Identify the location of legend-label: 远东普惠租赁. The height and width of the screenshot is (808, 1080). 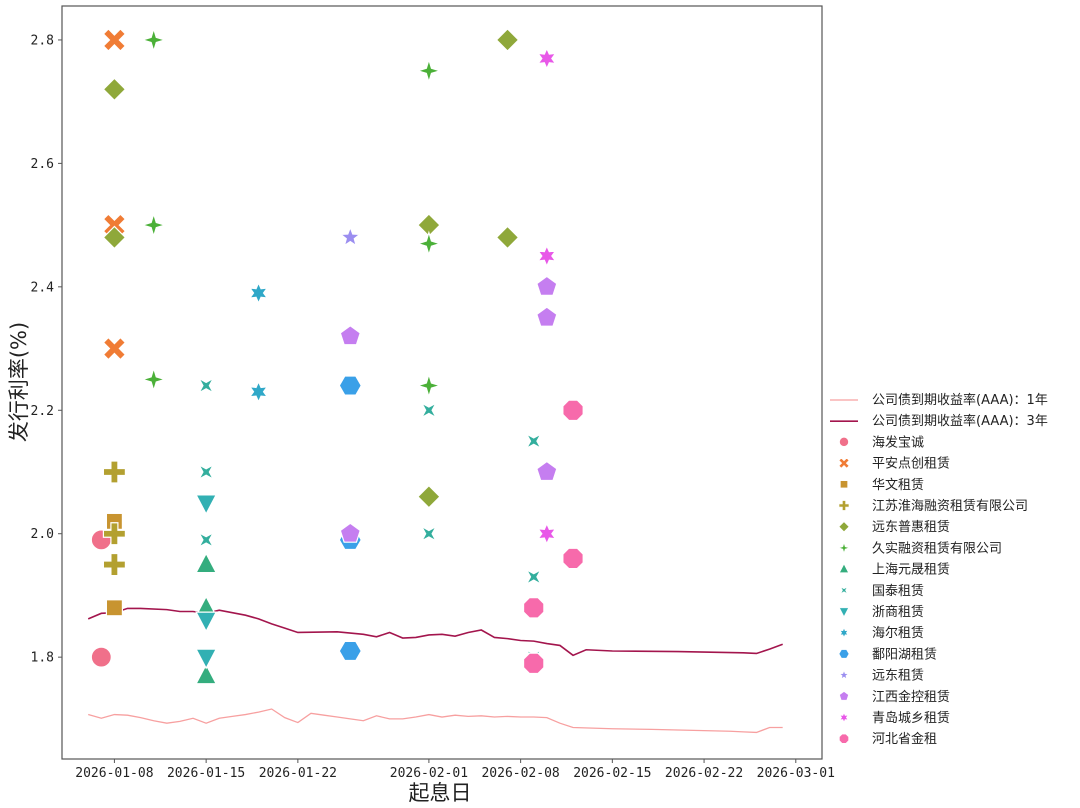
(911, 527).